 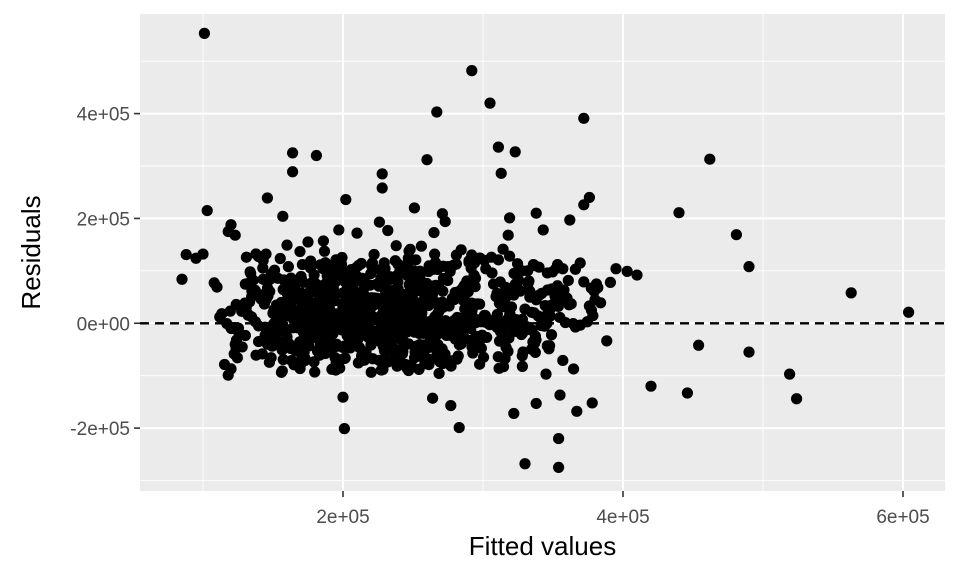 What do you see at coordinates (103, 115) in the screenshot?
I see `y-tick-label: 4e+05` at bounding box center [103, 115].